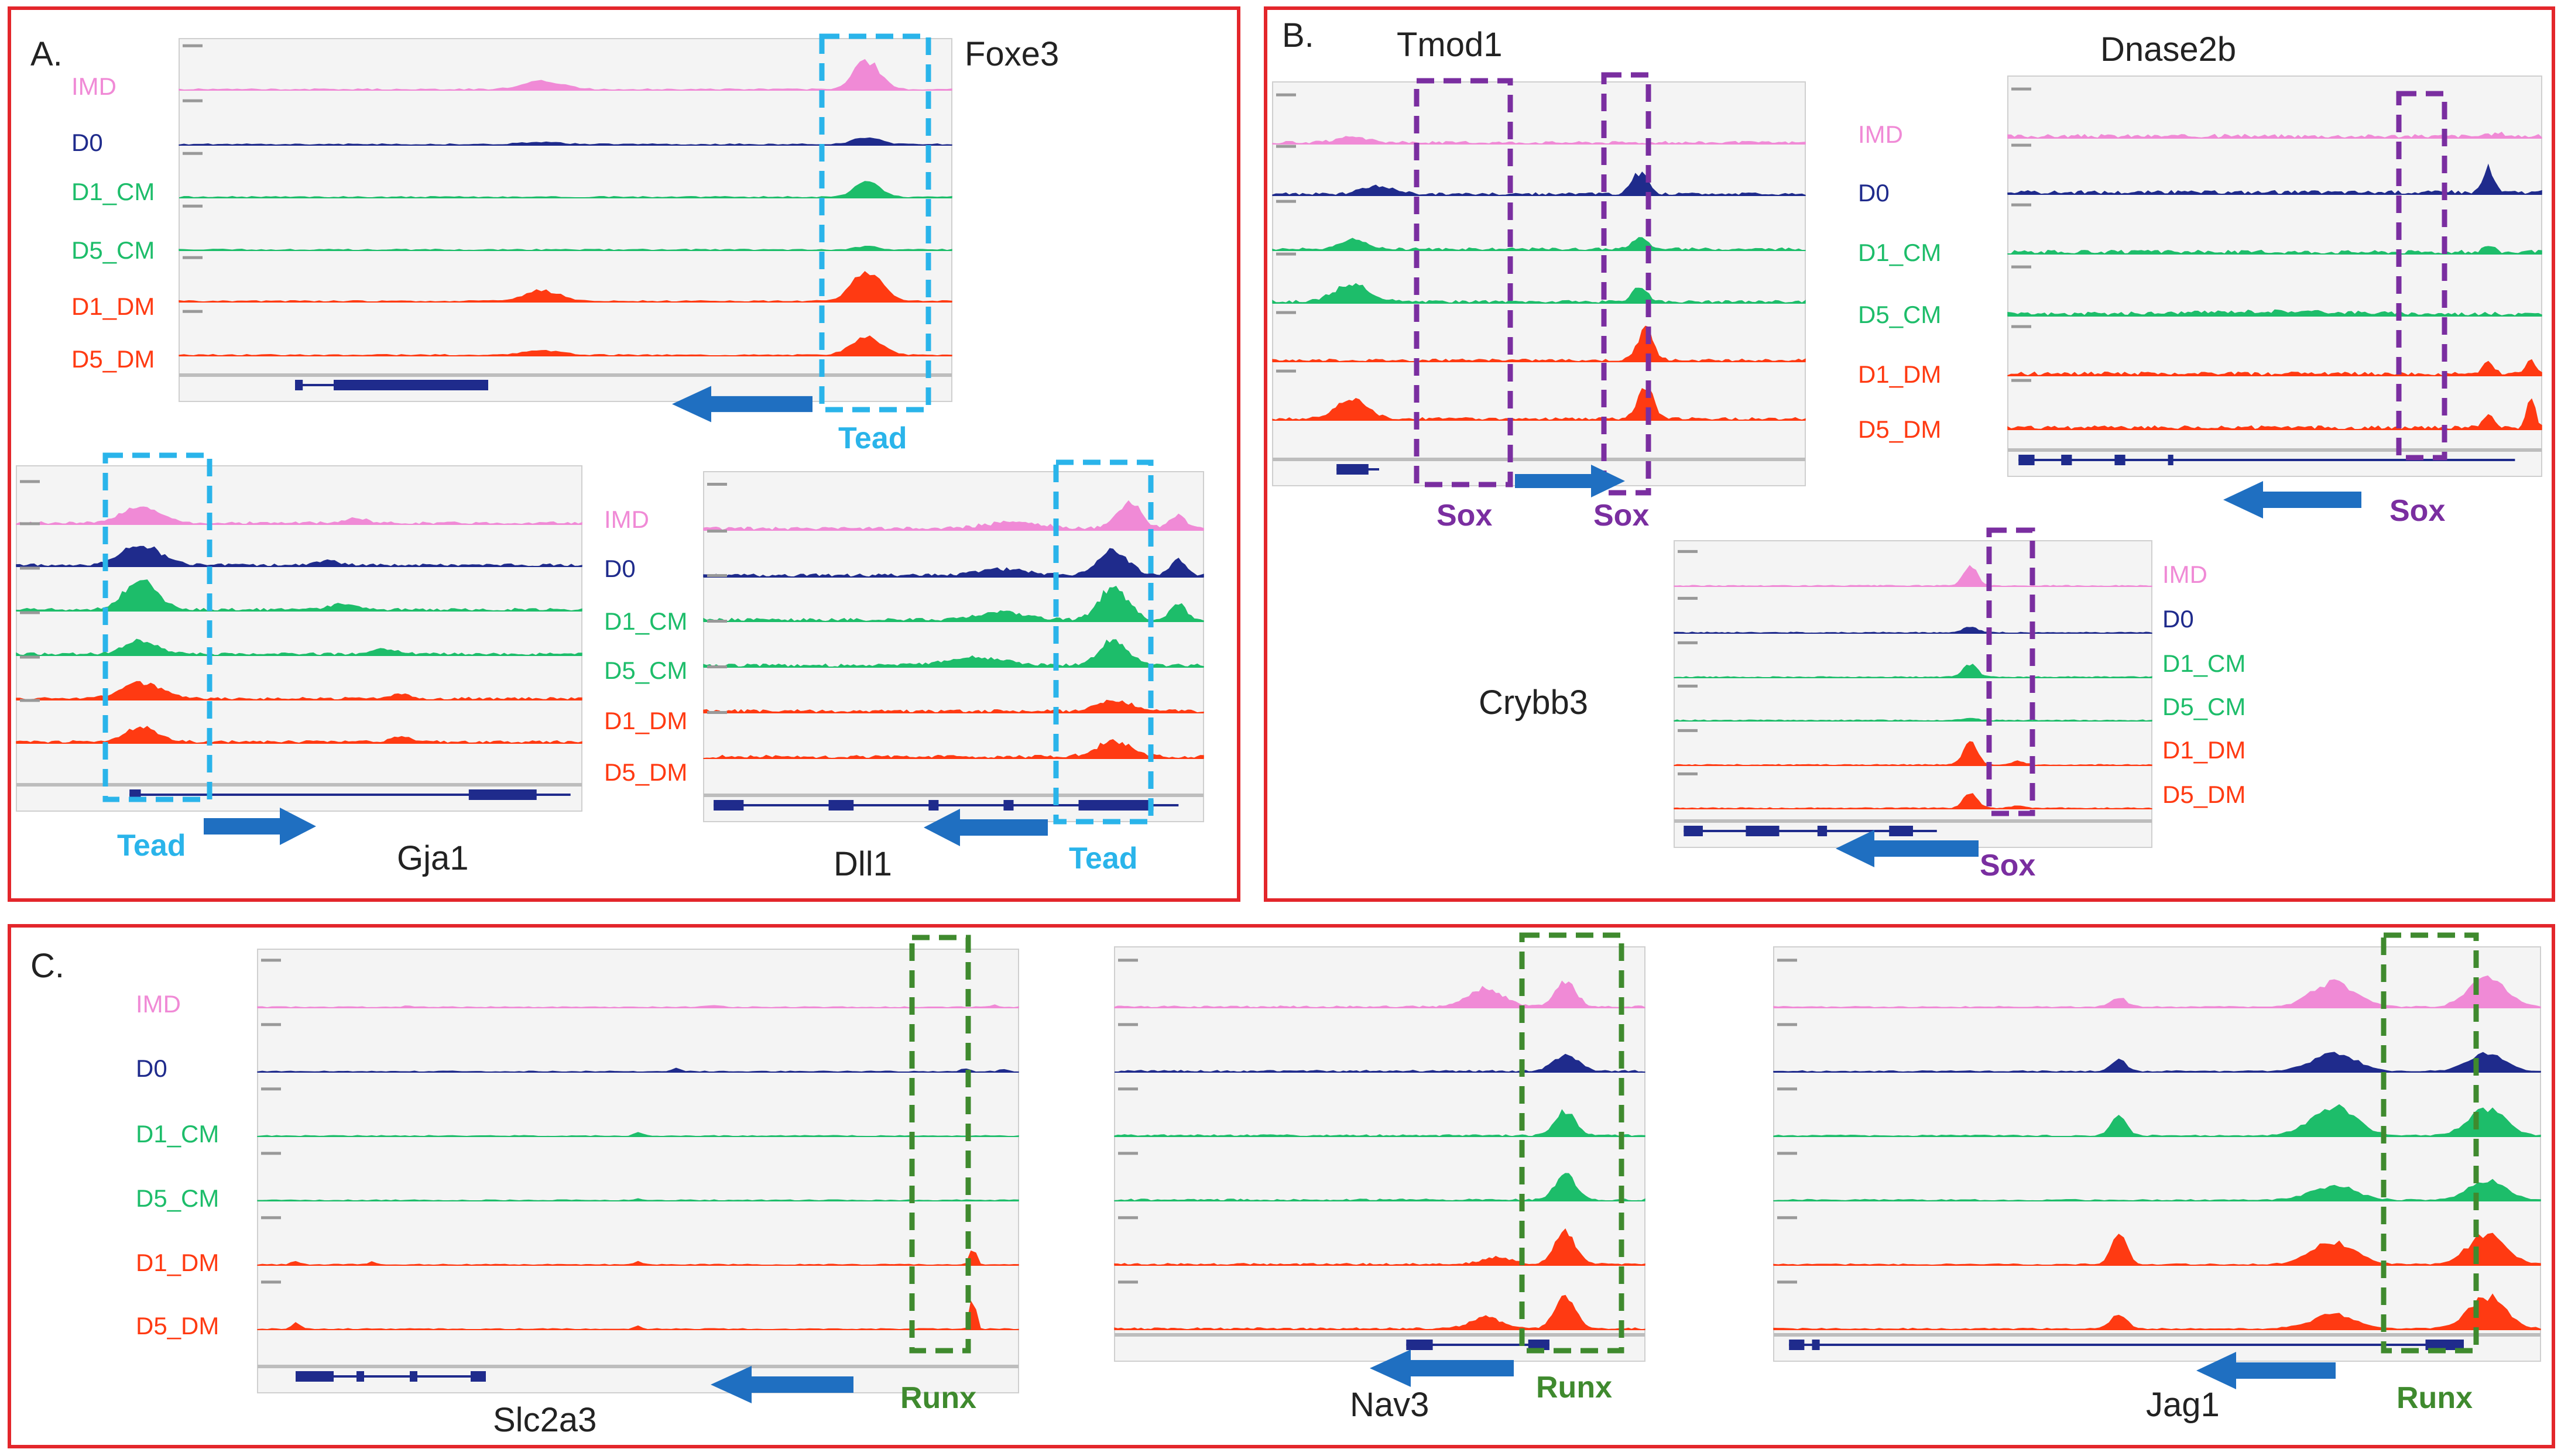 Image resolution: width=2561 pixels, height=1456 pixels. Describe the element at coordinates (2274, 250) in the screenshot. I see `signal-track-d1cm` at that location.